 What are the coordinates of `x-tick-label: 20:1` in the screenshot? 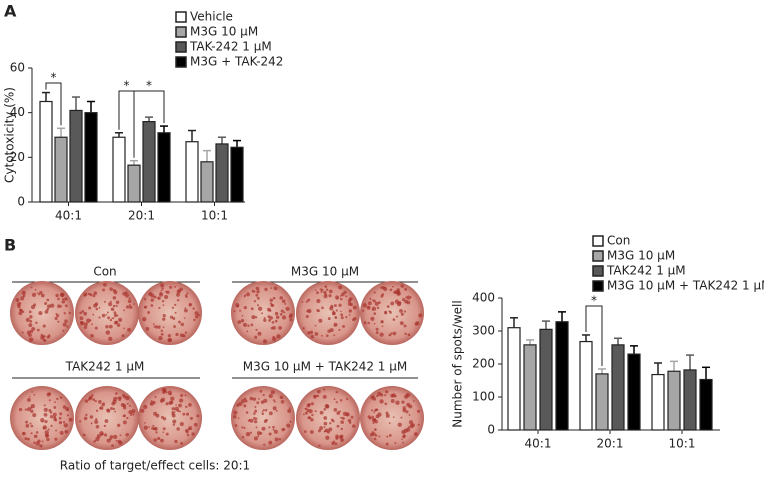 It's located at (610, 444).